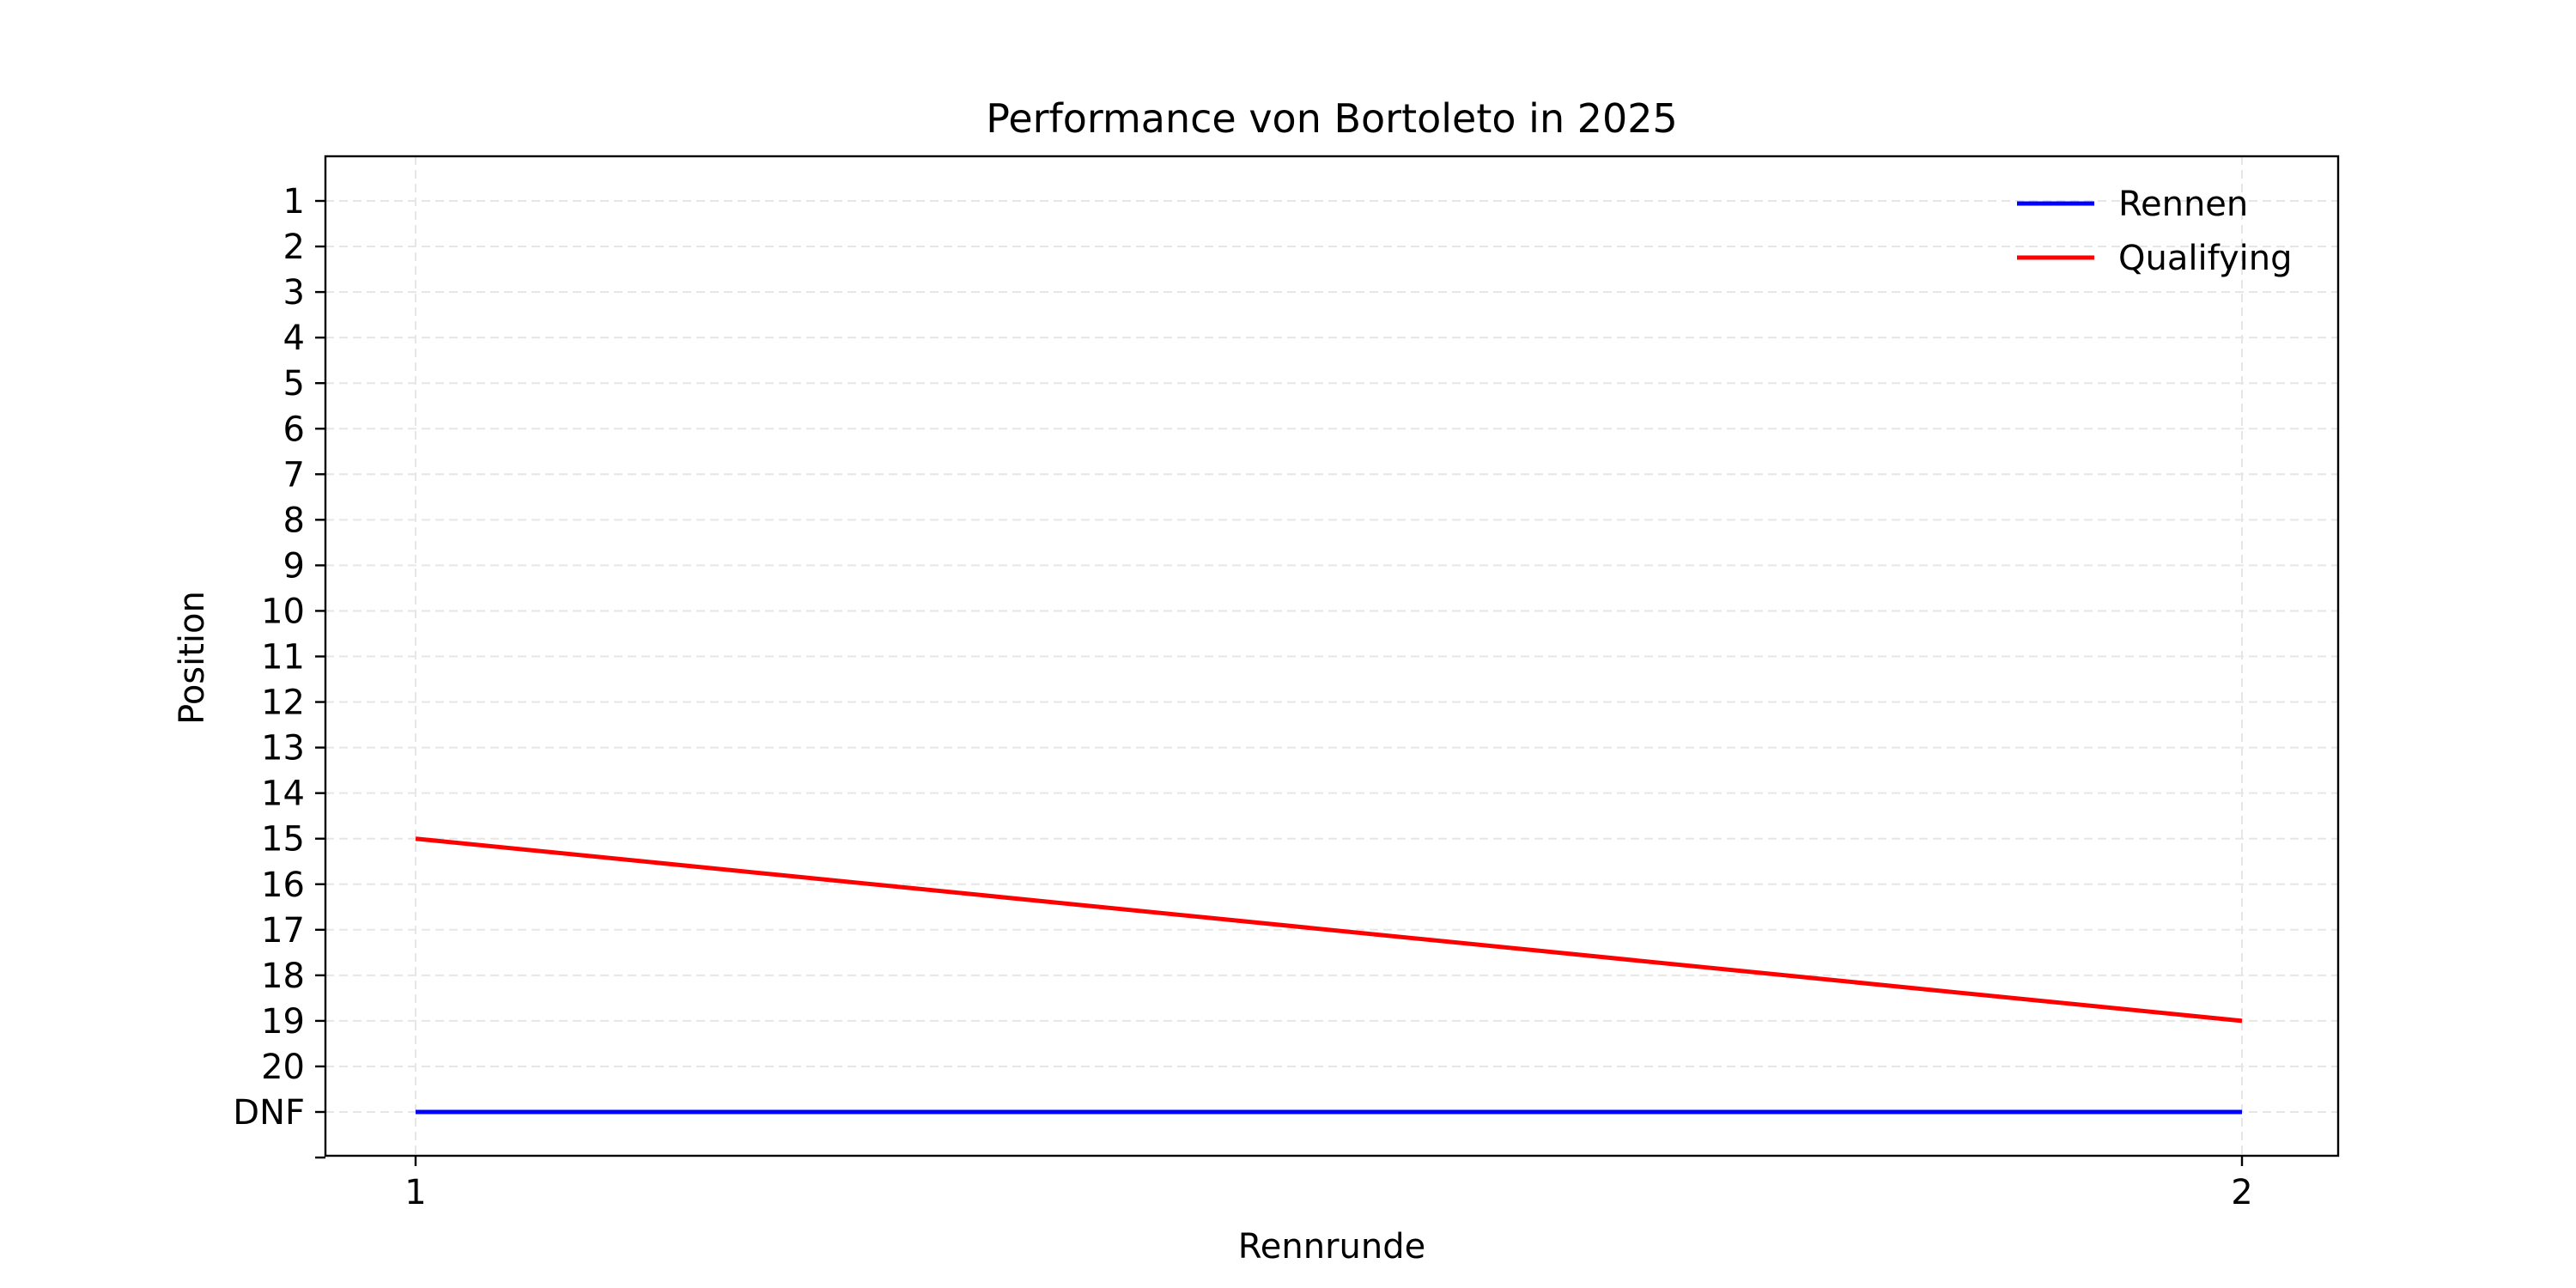  What do you see at coordinates (283, 885) in the screenshot?
I see `y-tick-label: 16` at bounding box center [283, 885].